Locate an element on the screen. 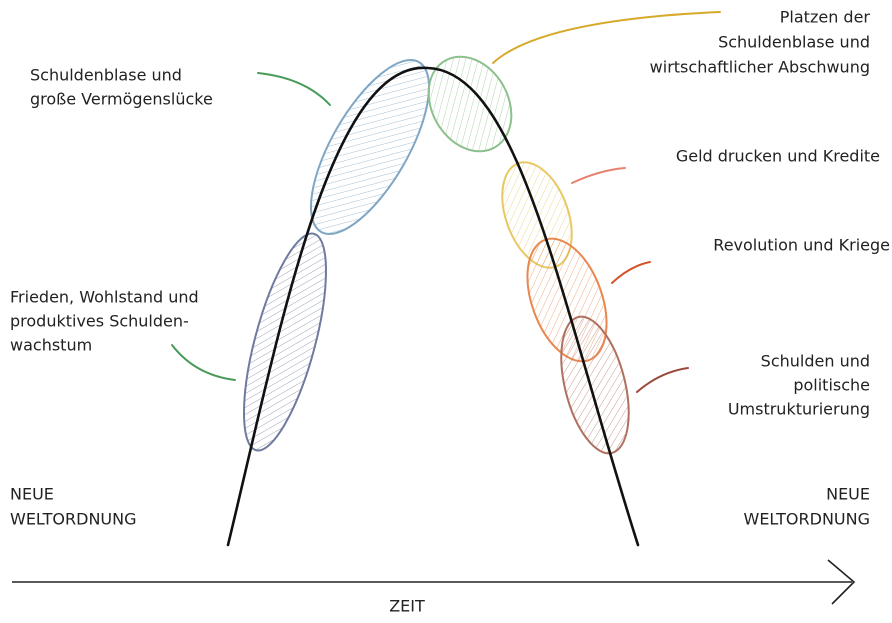 Image resolution: width=892 pixels, height=623 pixels. stage-label: Geld drucken und Kredite is located at coordinates (778, 156).